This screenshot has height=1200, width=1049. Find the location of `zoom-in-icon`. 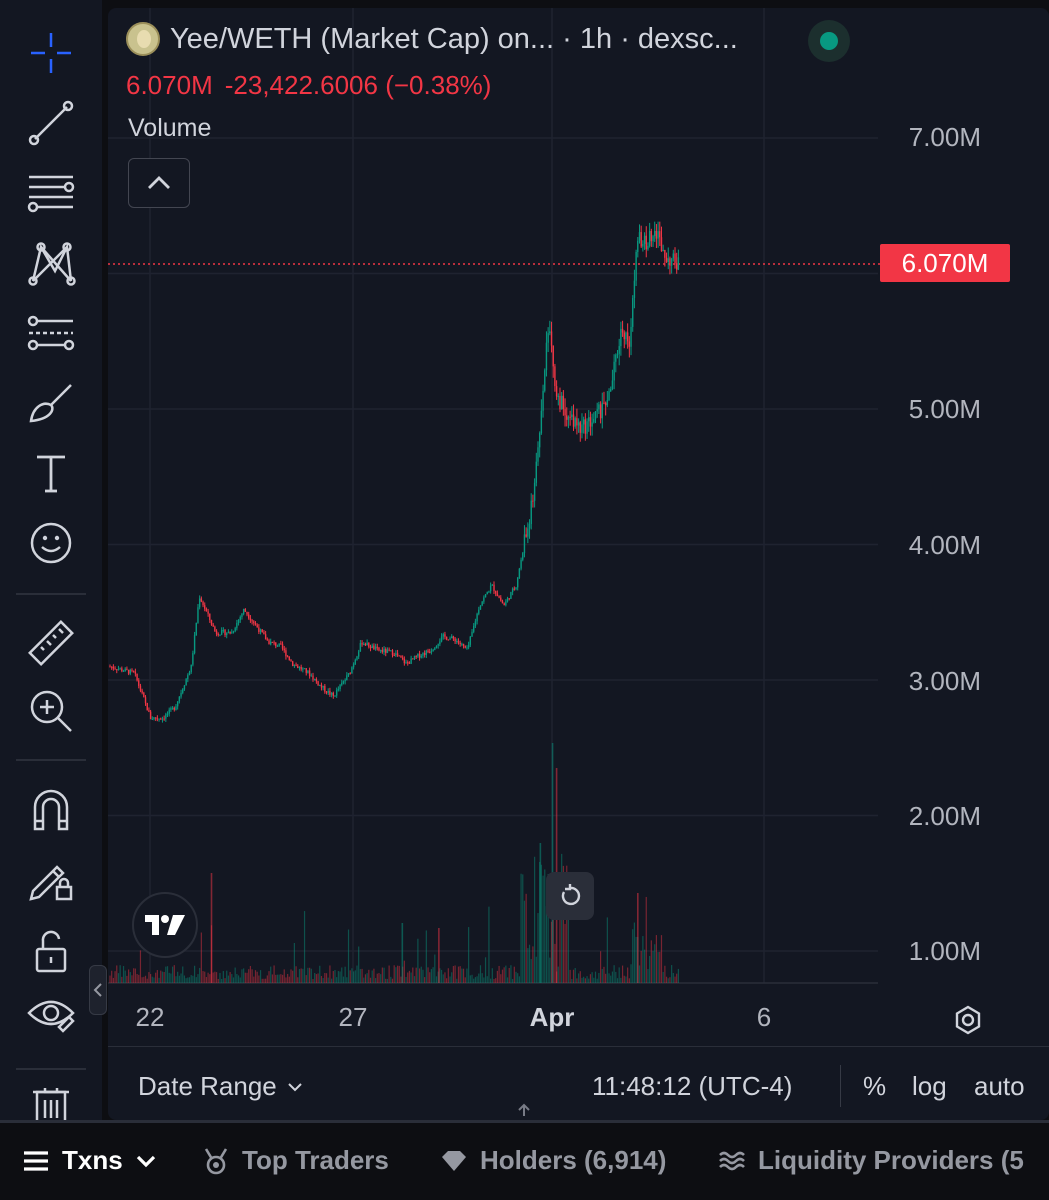

zoom-in-icon is located at coordinates (51, 711).